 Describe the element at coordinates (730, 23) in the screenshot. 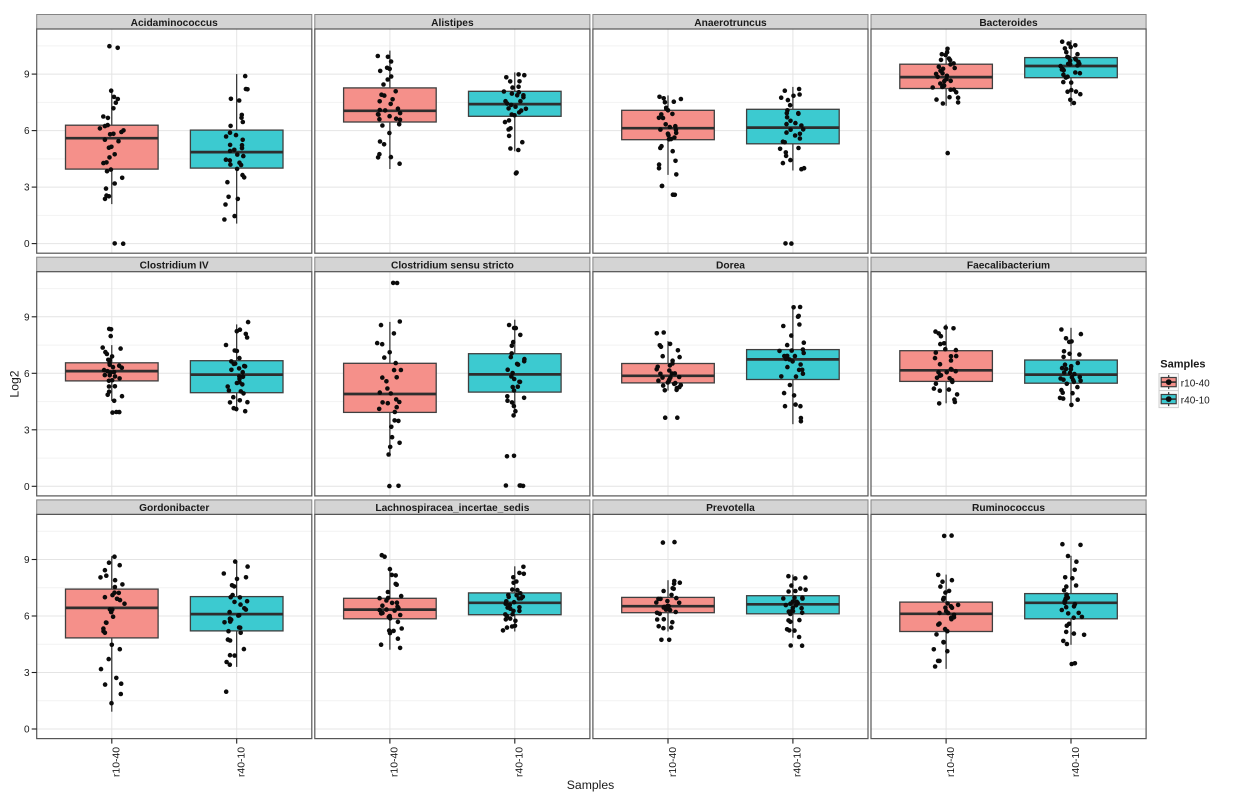

I see `svg-text: Anaerotruncus` at that location.